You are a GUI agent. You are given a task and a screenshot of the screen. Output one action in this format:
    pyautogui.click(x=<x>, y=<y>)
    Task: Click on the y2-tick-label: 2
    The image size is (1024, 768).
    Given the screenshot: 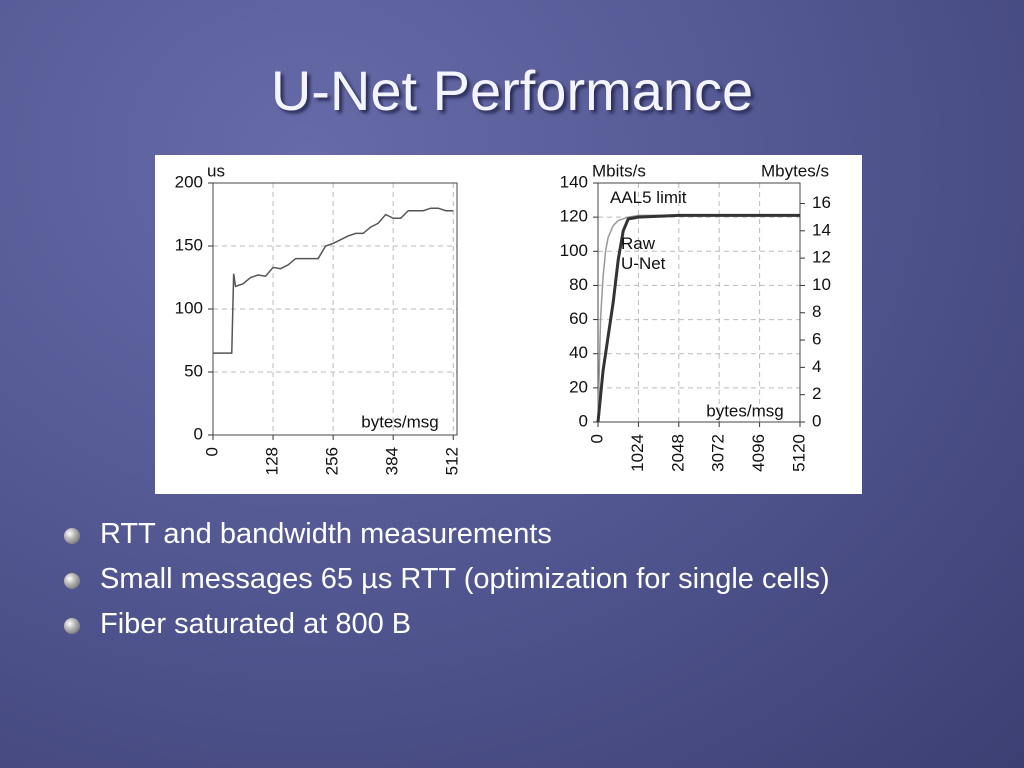 What is the action you would take?
    pyautogui.click(x=816, y=393)
    